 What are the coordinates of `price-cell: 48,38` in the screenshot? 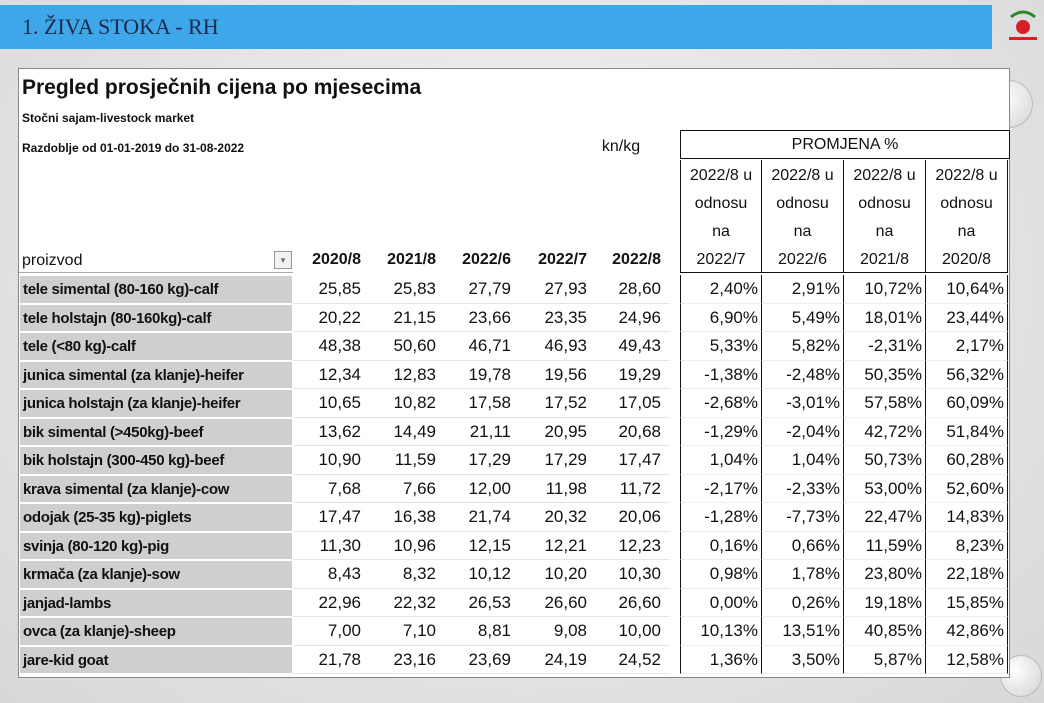 It's located at (331, 346).